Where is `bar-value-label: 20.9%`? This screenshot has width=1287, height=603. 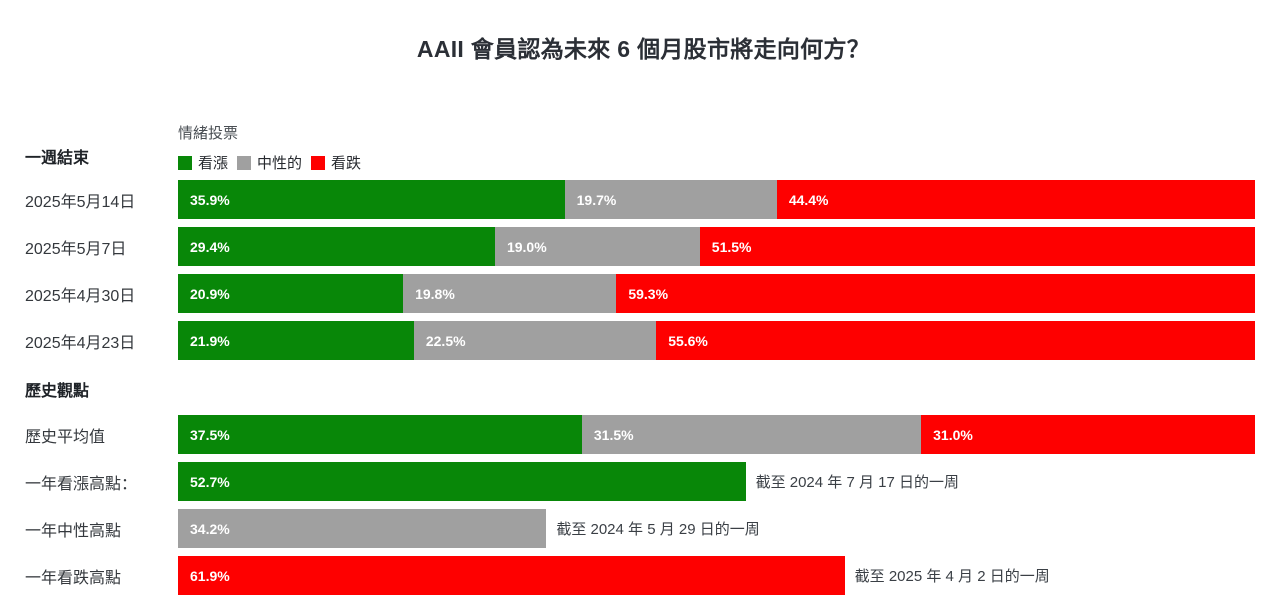 bar-value-label: 20.9% is located at coordinates (210, 293).